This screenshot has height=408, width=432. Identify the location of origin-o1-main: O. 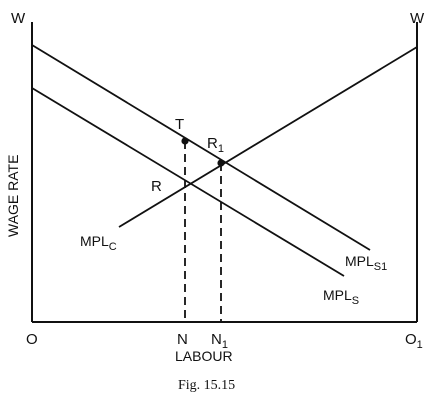
(411, 339).